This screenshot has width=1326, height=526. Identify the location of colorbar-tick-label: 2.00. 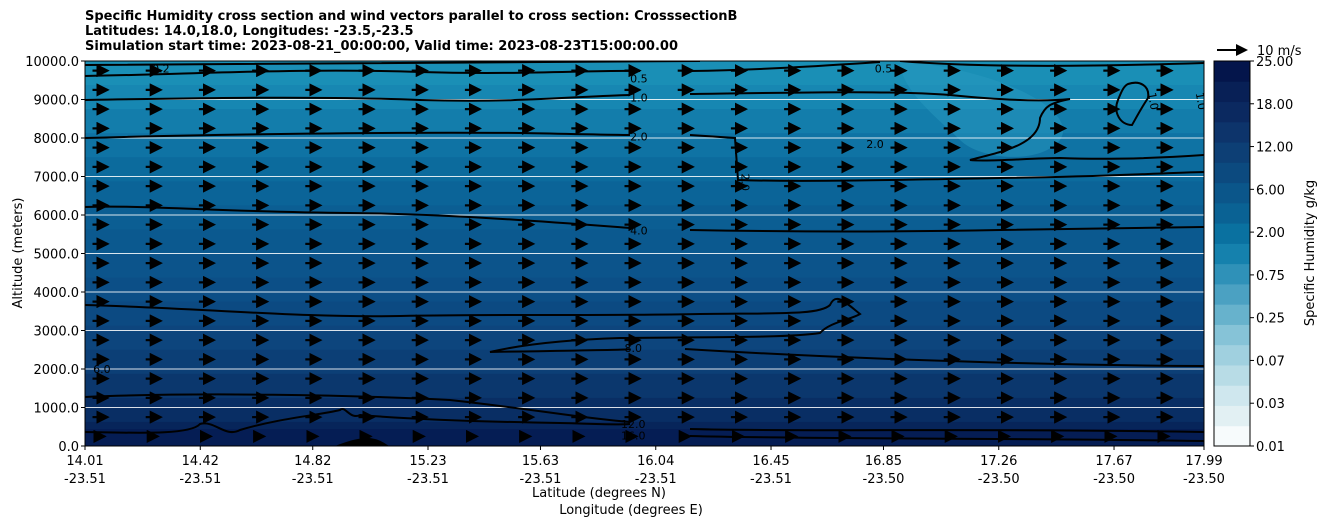
(1270, 233).